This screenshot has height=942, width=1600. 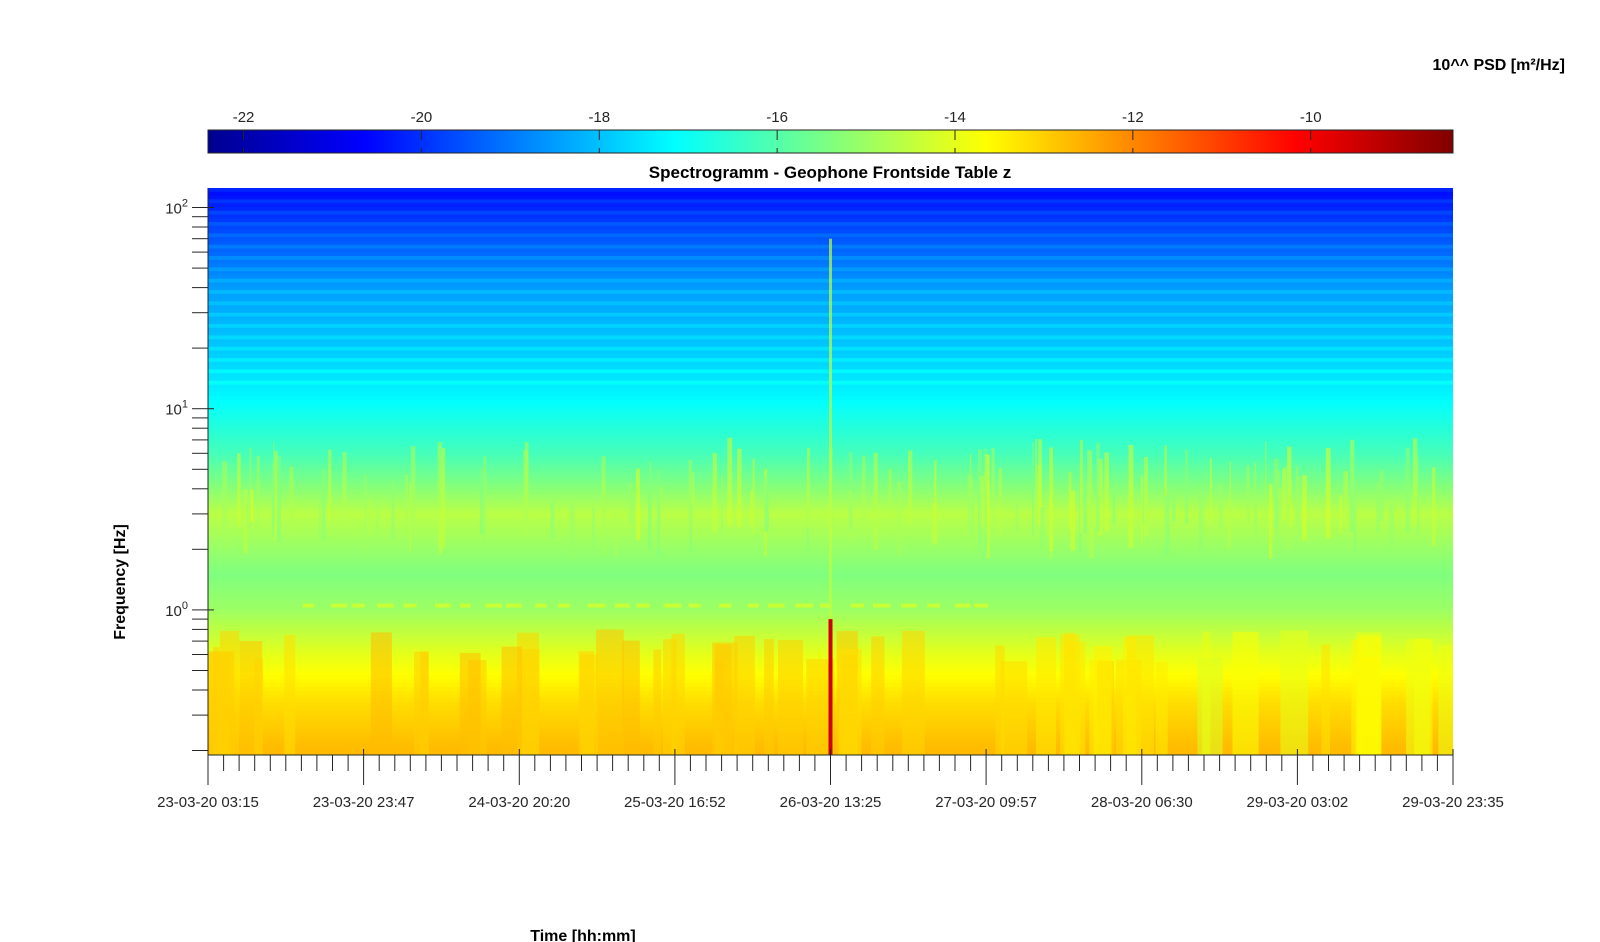 What do you see at coordinates (675, 802) in the screenshot?
I see `x-tick-label: 25-03-20 16:52` at bounding box center [675, 802].